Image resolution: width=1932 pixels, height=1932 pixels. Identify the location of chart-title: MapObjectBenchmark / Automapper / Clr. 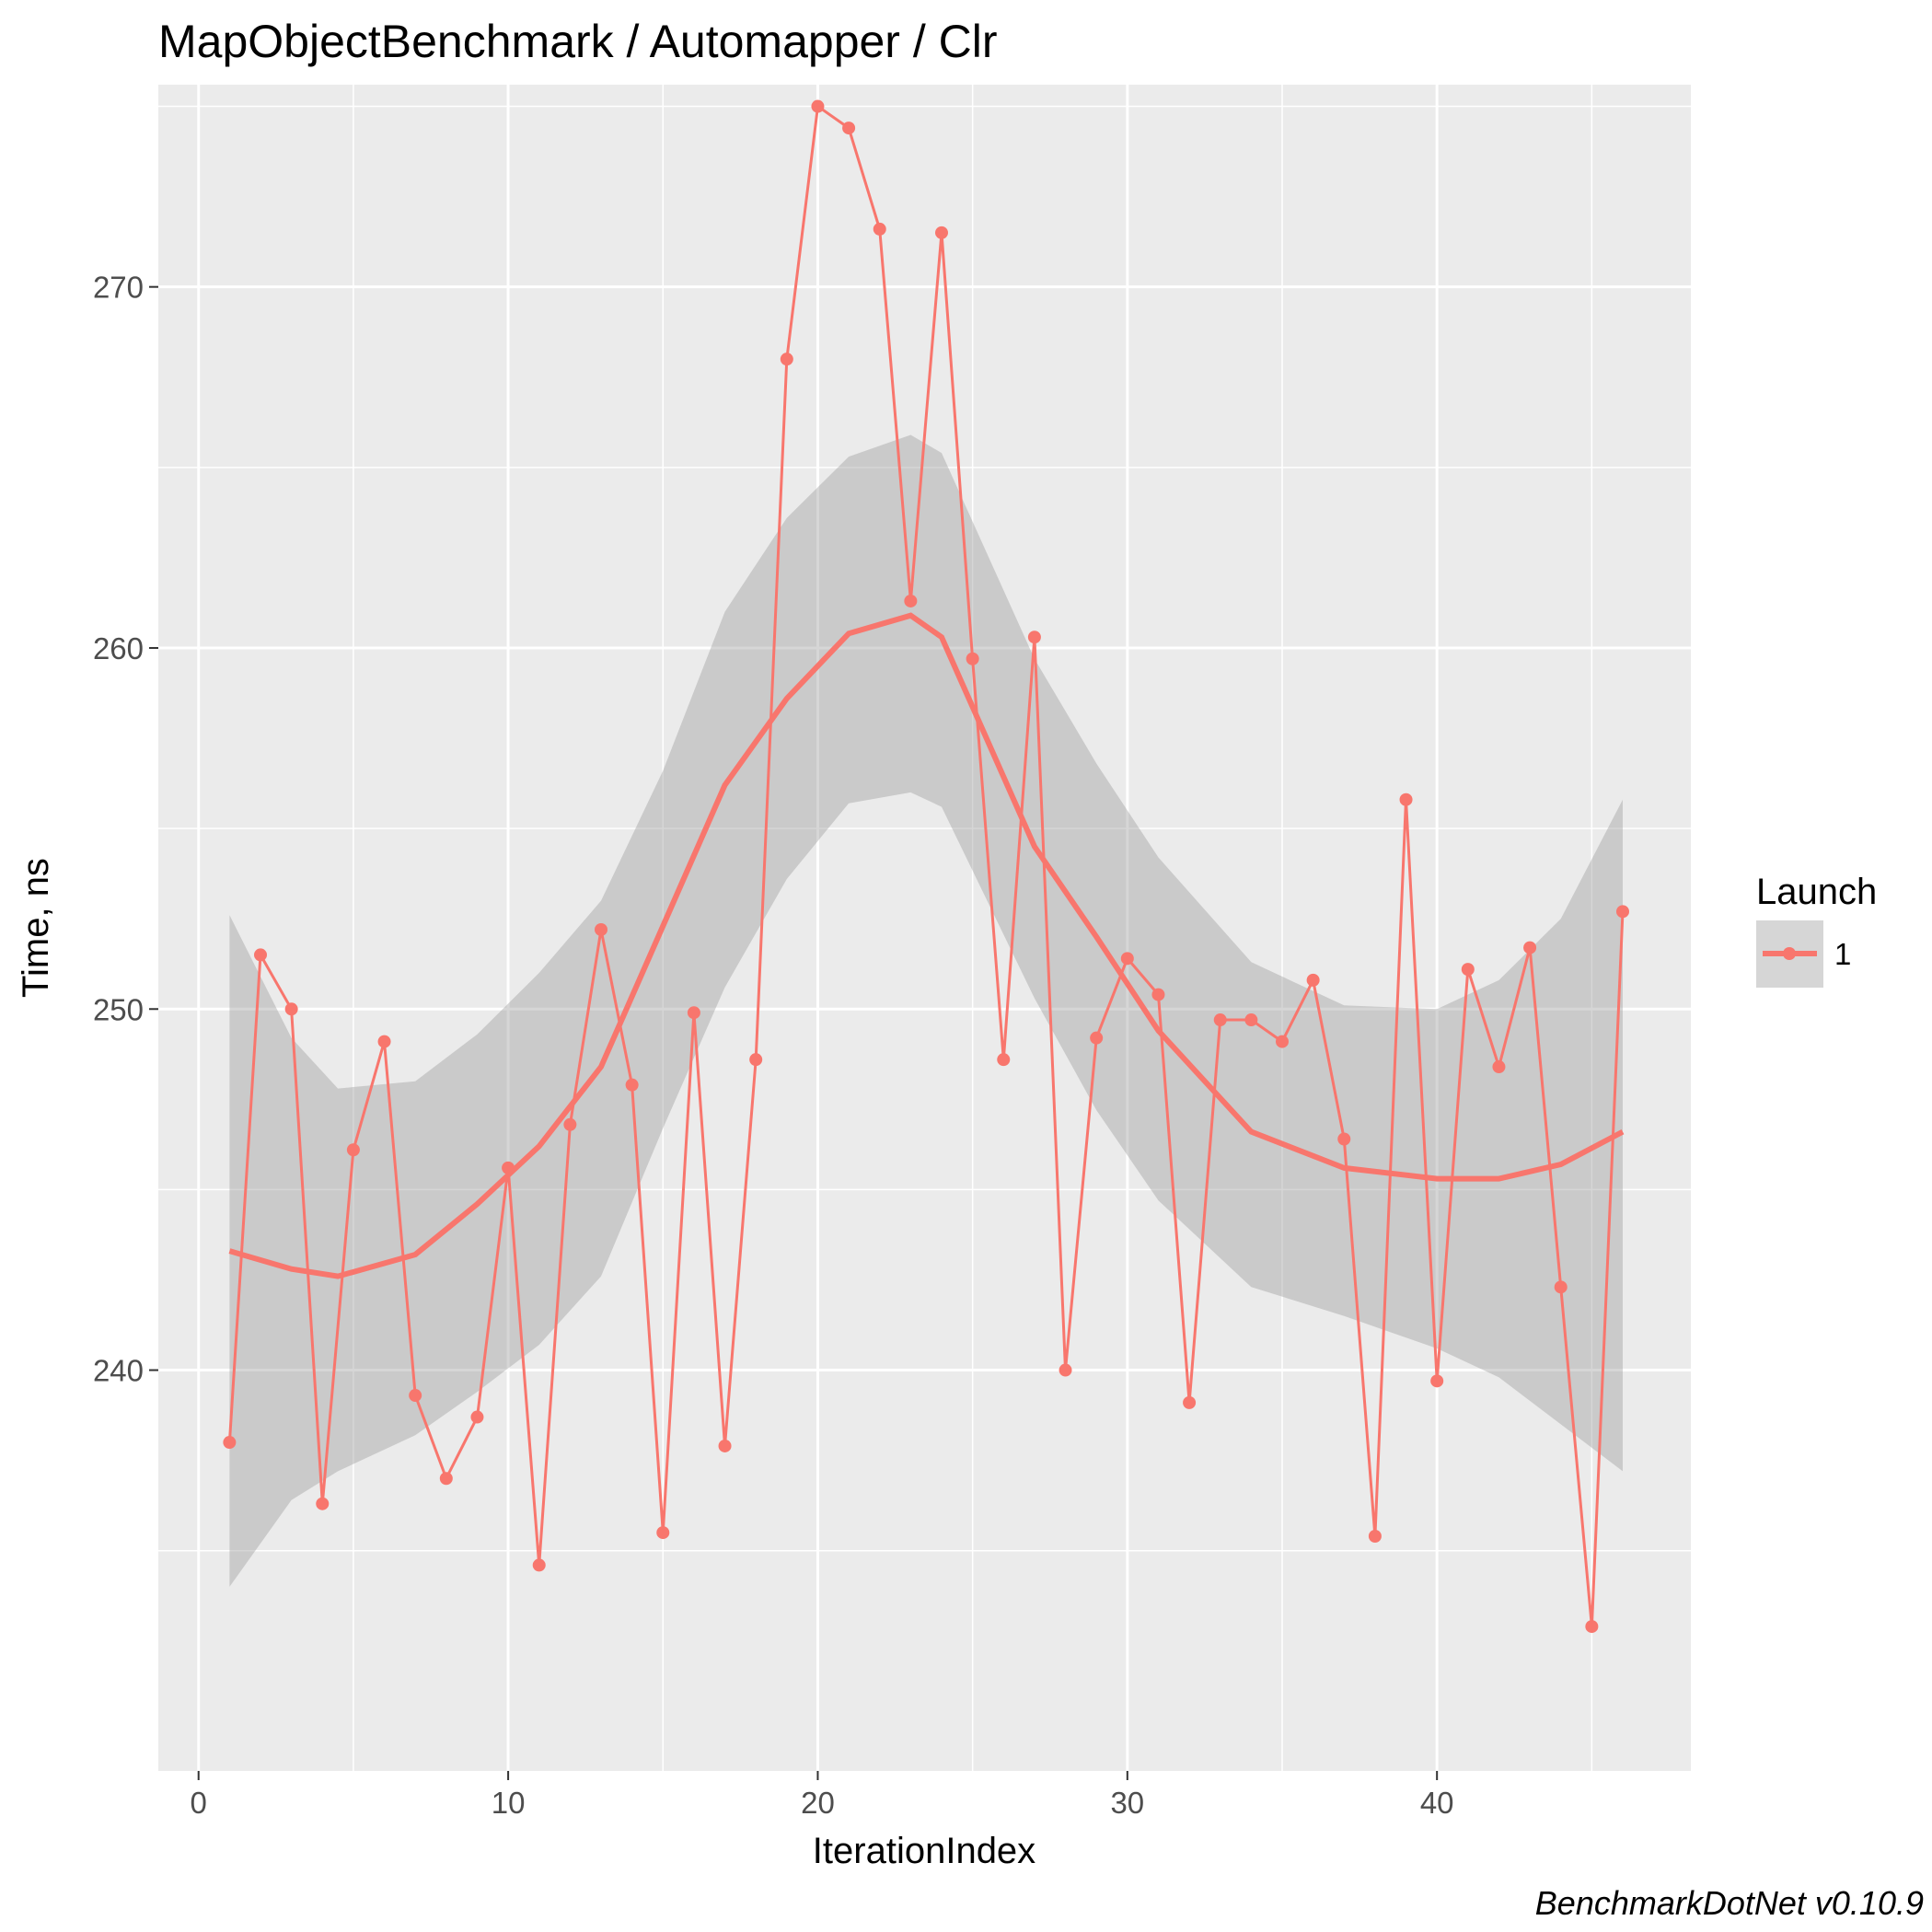
(578, 42).